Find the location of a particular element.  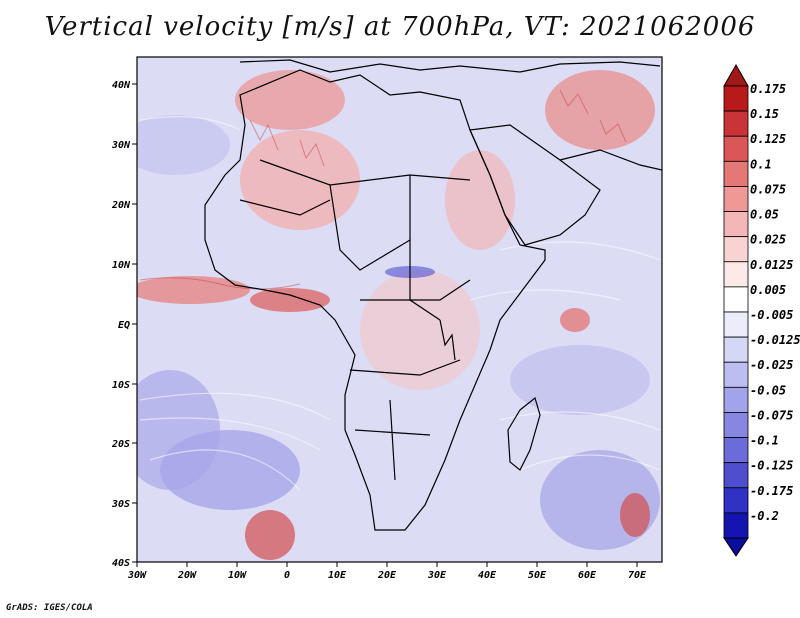

lat-label: 10N is located at coordinates (121, 265).